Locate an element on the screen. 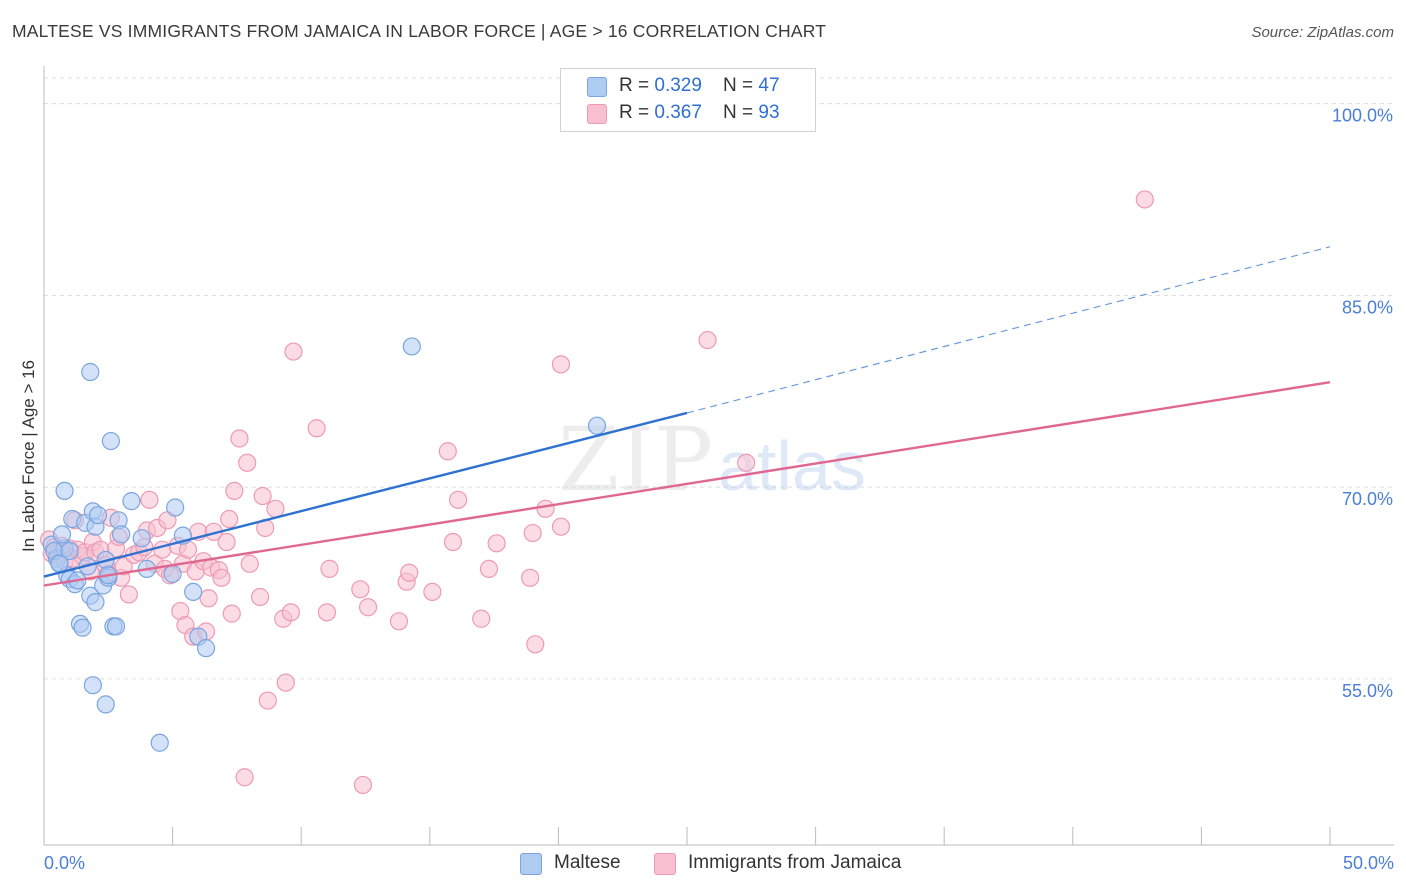  maltese-r-label: R = is located at coordinates (637, 85).